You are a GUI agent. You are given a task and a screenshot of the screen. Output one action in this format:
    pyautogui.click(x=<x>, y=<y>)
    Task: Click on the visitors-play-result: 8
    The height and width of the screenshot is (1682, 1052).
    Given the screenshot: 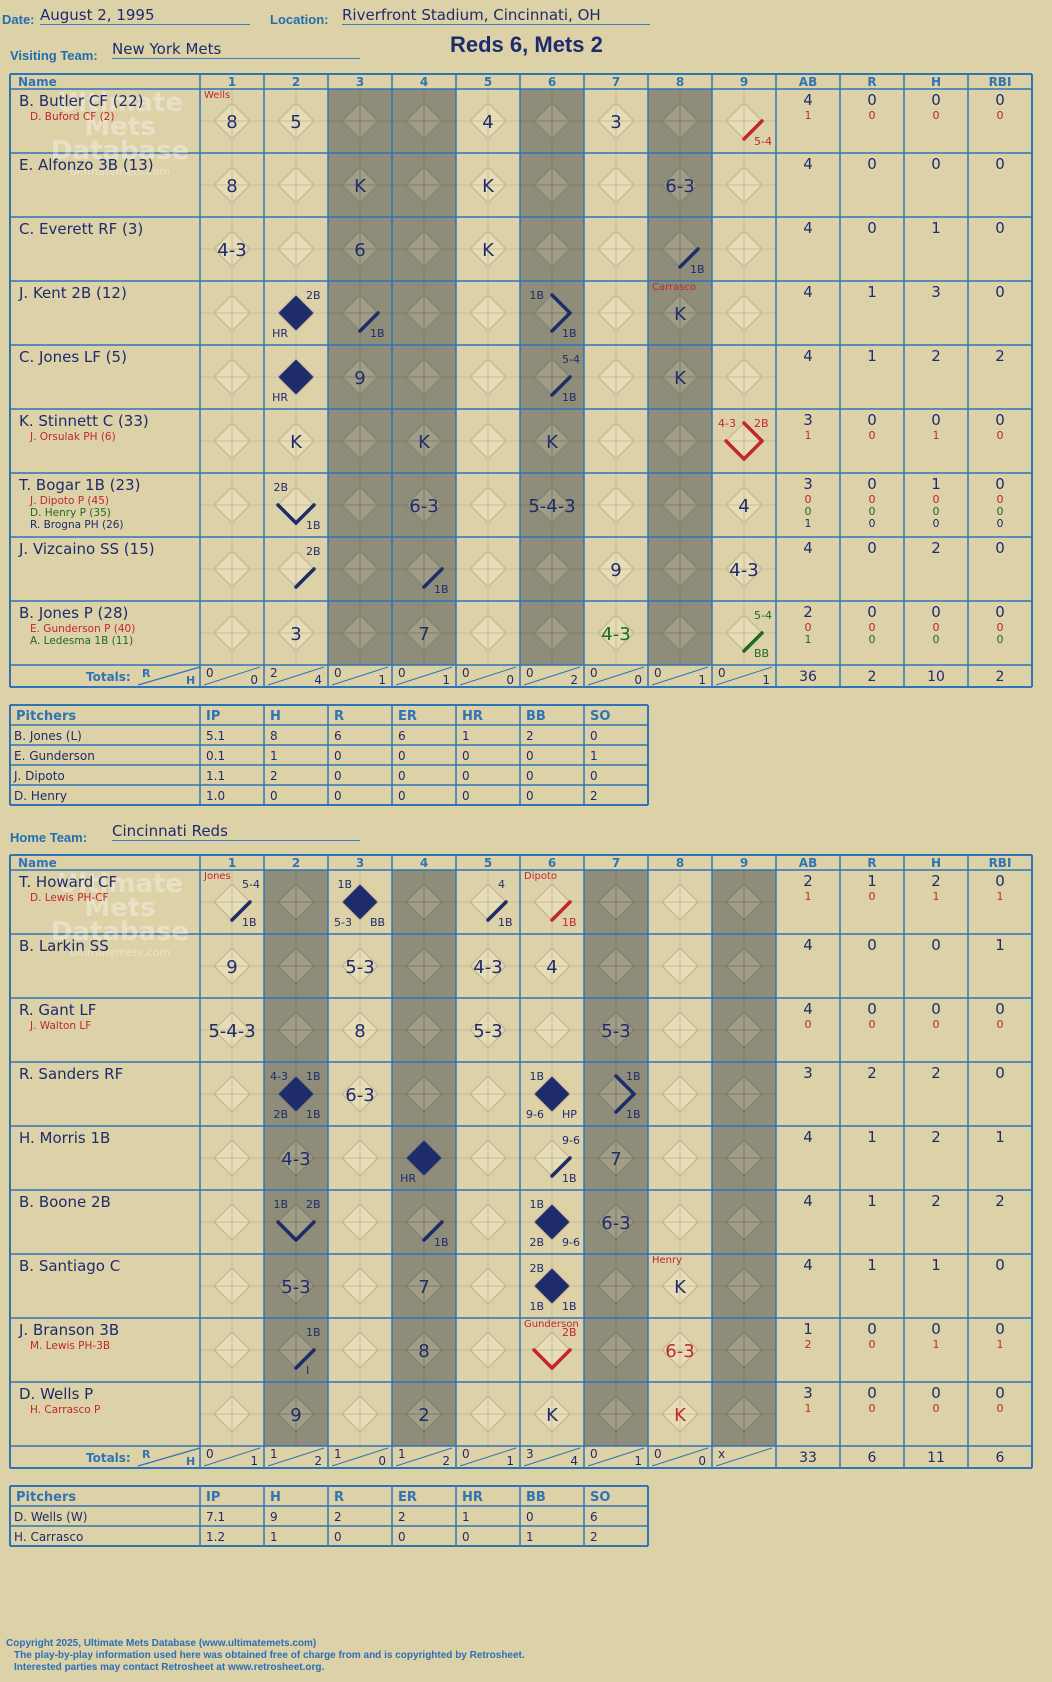 What is the action you would take?
    pyautogui.click(x=231, y=186)
    